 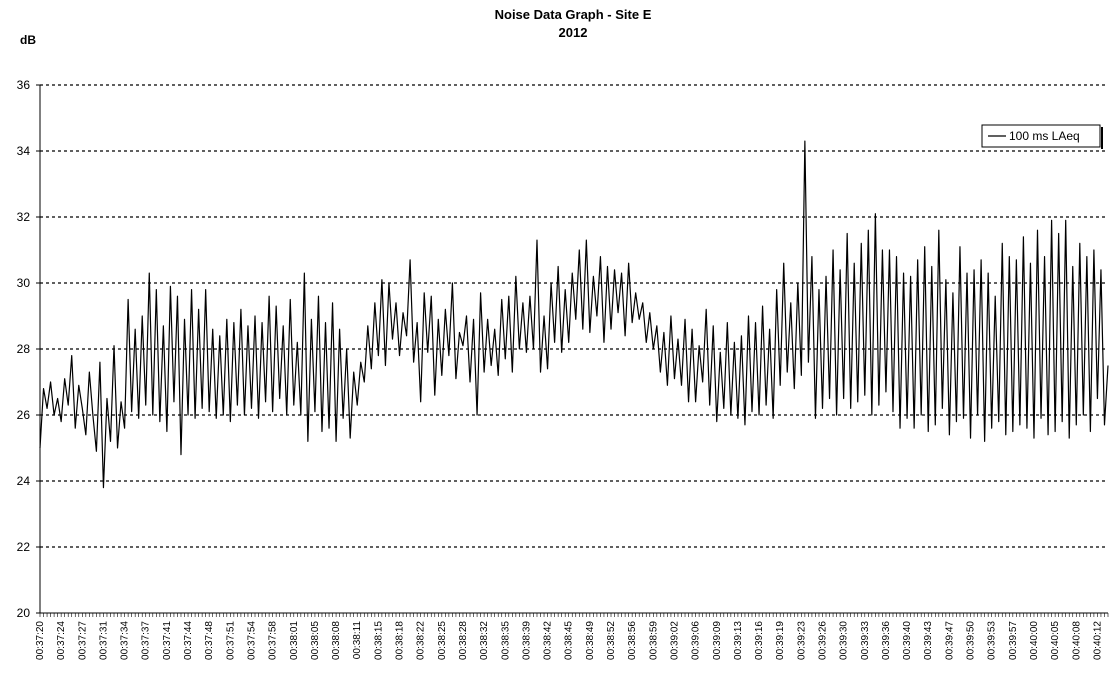 What do you see at coordinates (357, 640) in the screenshot?
I see `x-tick-label: 00:38:11` at bounding box center [357, 640].